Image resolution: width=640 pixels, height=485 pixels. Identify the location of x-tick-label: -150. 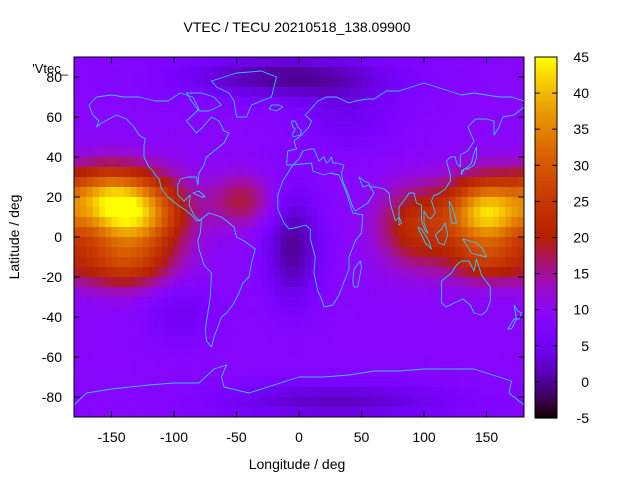
(111, 437).